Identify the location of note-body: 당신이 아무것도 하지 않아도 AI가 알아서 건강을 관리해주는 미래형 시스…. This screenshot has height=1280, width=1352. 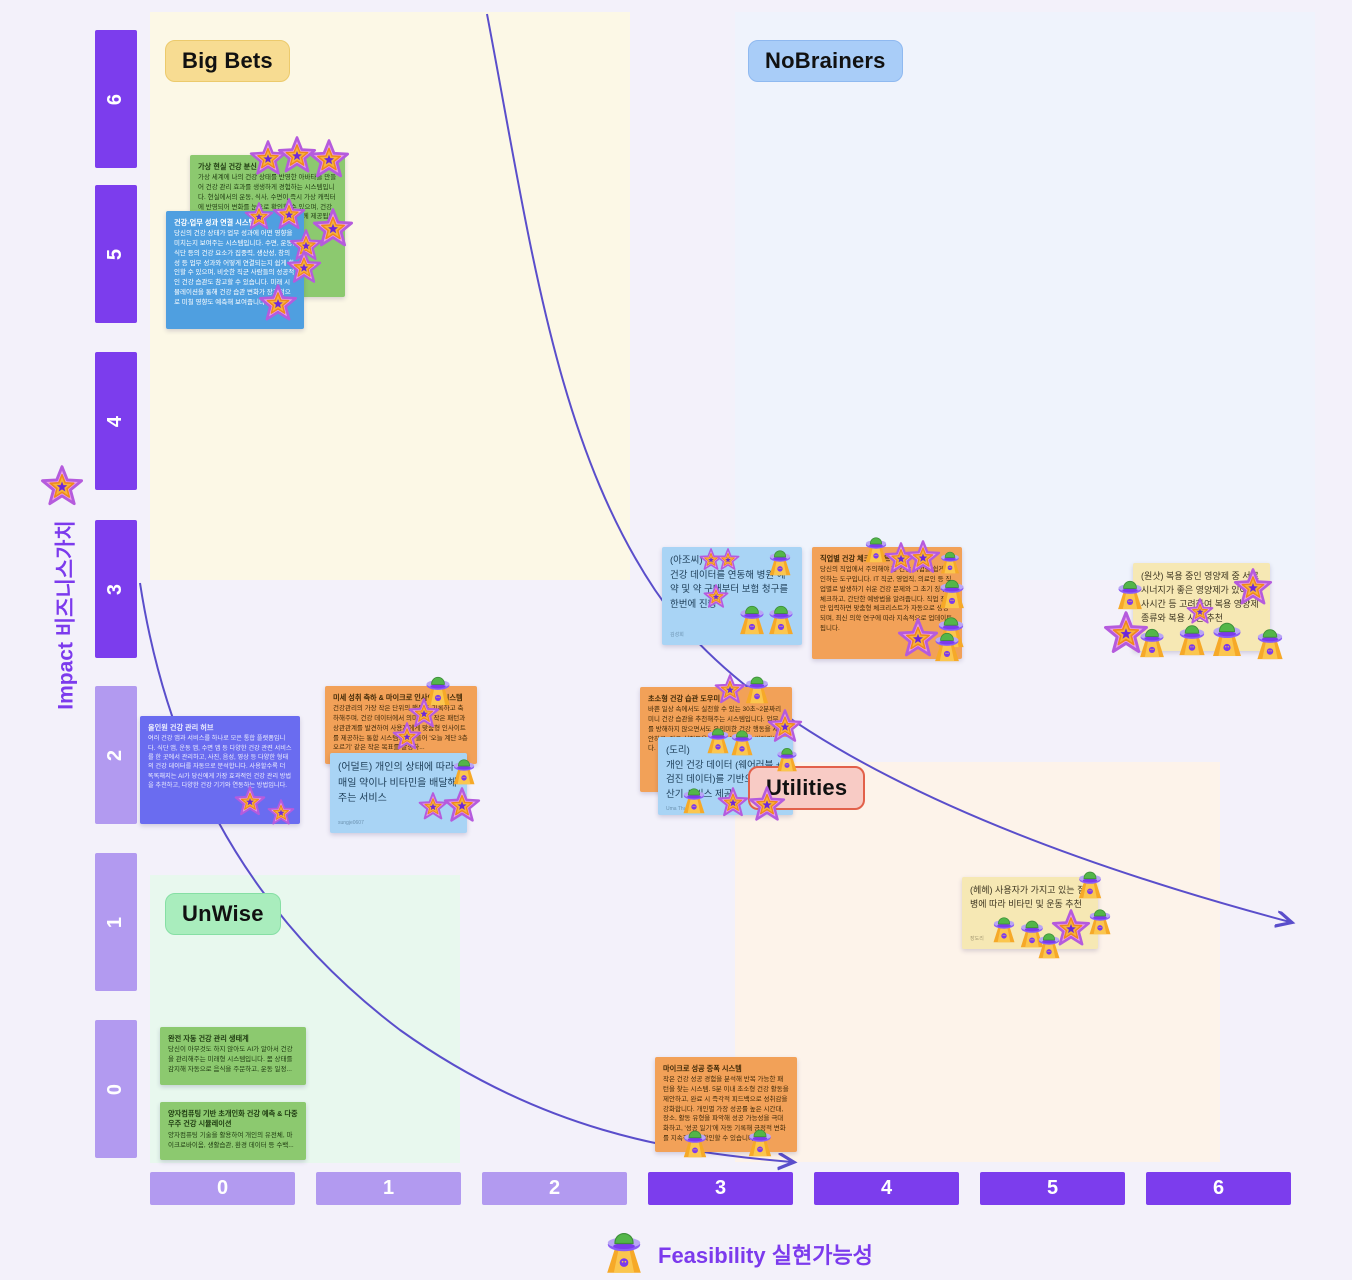
(230, 1059).